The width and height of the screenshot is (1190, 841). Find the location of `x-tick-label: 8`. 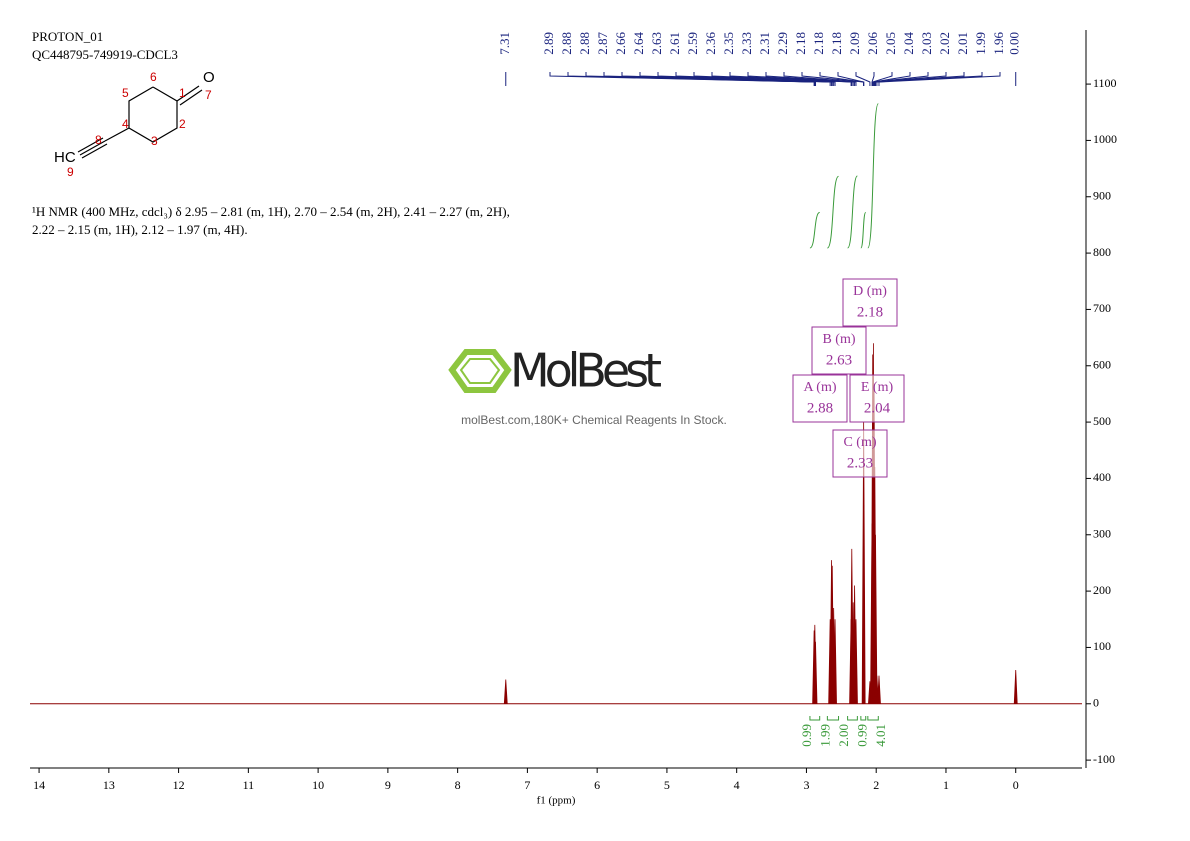

x-tick-label: 8 is located at coordinates (458, 785).